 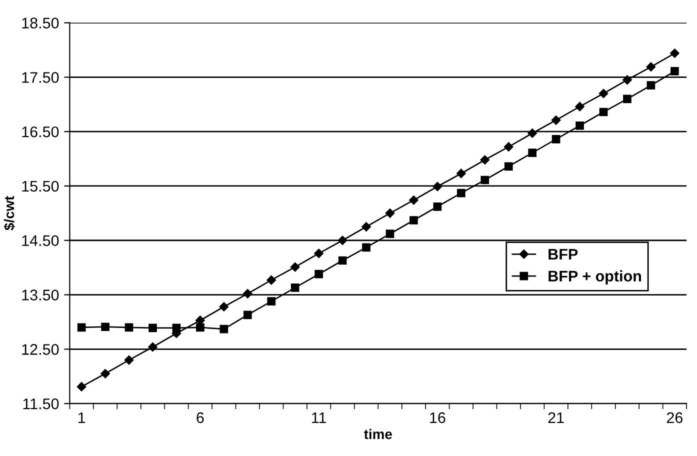 What do you see at coordinates (41, 404) in the screenshot?
I see `y-tick-label: 11.50` at bounding box center [41, 404].